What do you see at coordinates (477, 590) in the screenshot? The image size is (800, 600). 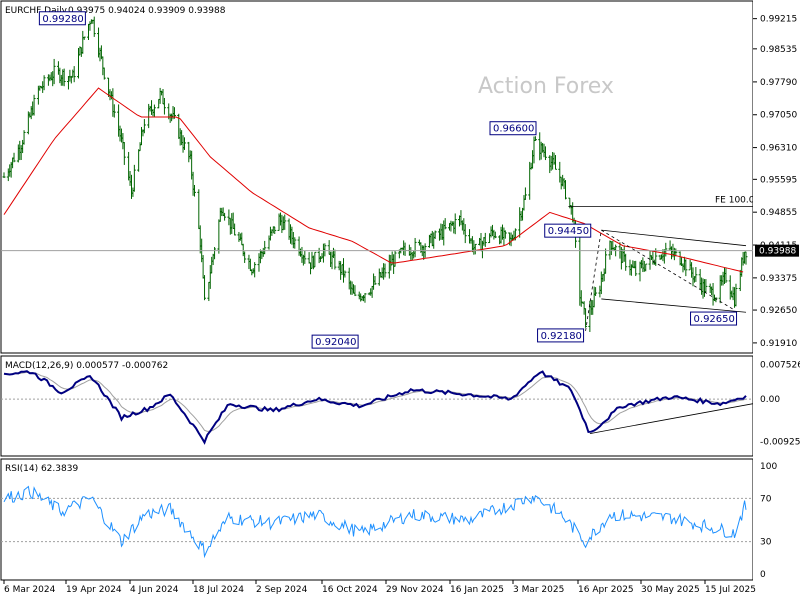 I see `date-tick-label: 16 Jan 2025` at bounding box center [477, 590].